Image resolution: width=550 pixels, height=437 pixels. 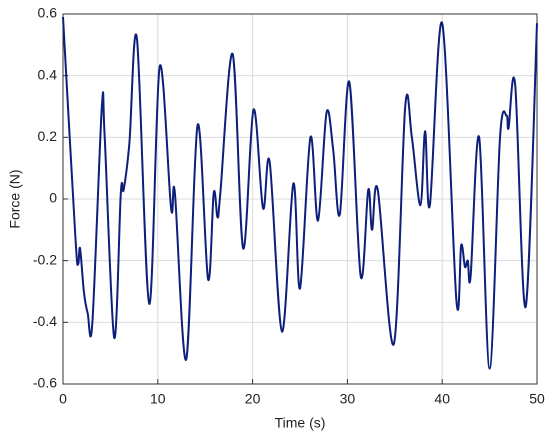 I want to click on x-tick-label: 50, so click(x=537, y=399).